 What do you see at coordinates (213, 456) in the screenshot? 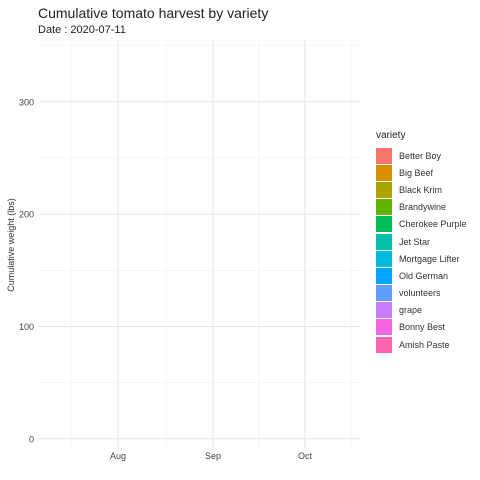
I see `x-tick-label: Sep` at bounding box center [213, 456].